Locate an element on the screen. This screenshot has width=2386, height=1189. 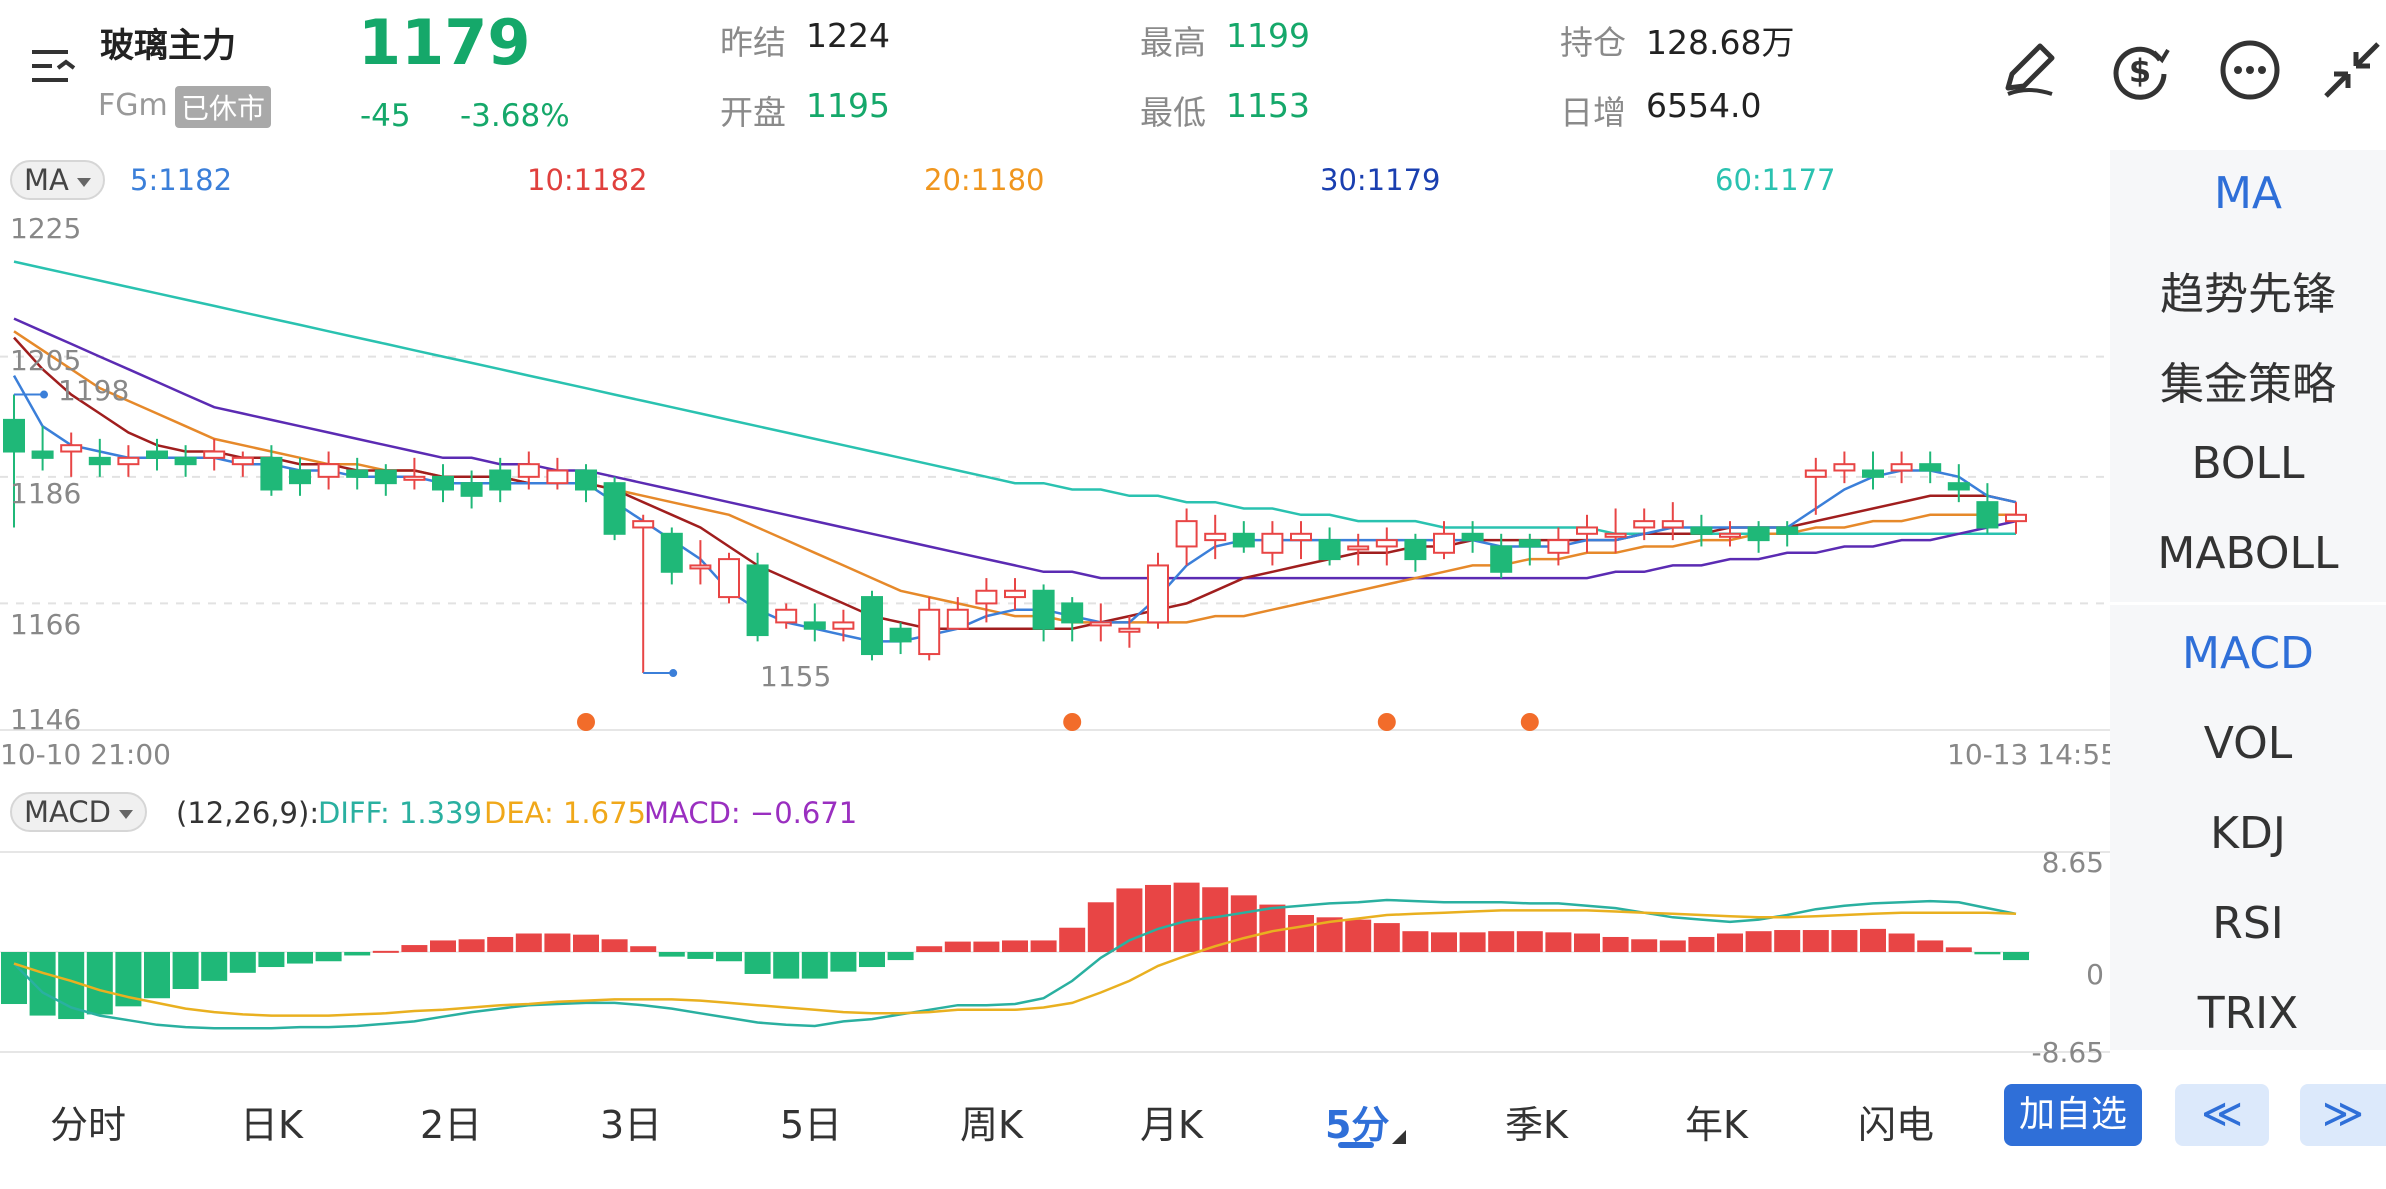
tab-5min: 5分 is located at coordinates (1357, 1125).